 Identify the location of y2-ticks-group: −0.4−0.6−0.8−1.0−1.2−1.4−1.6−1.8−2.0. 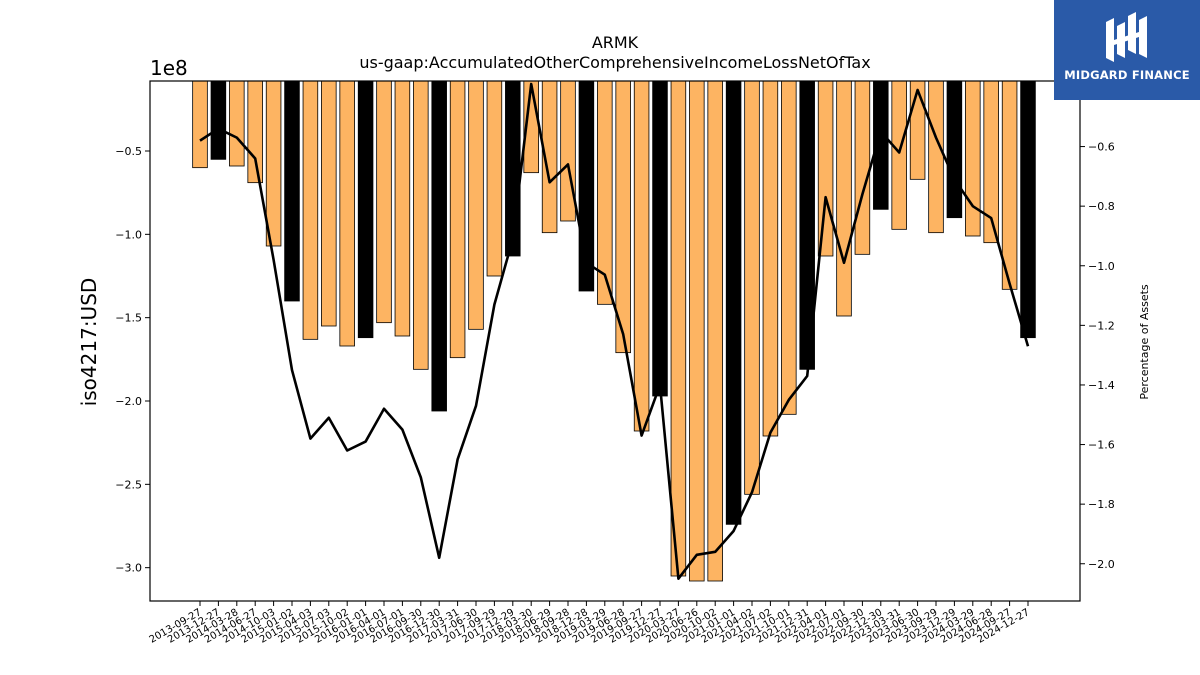
(1097, 326).